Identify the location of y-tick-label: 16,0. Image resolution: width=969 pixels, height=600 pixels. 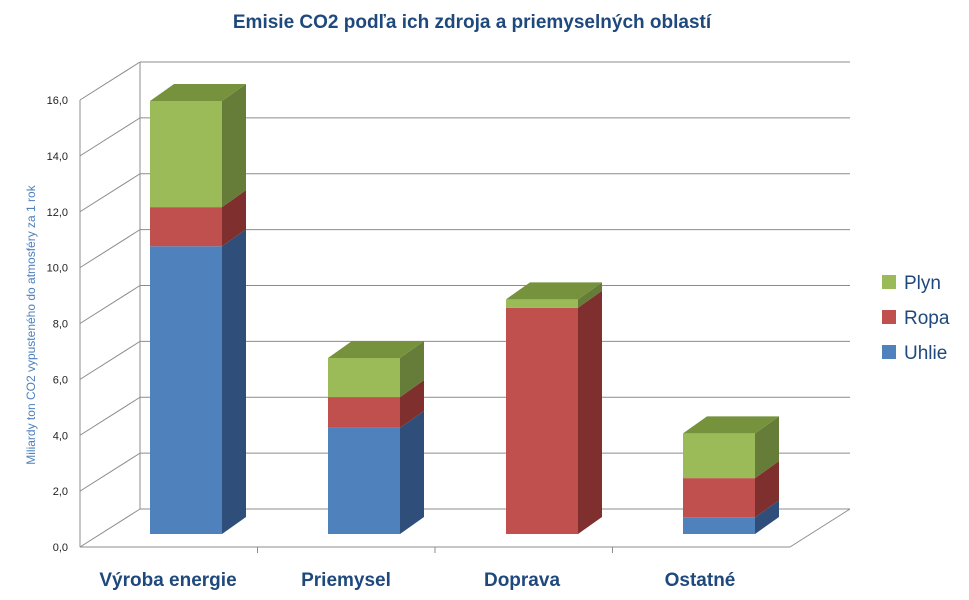
(57, 101).